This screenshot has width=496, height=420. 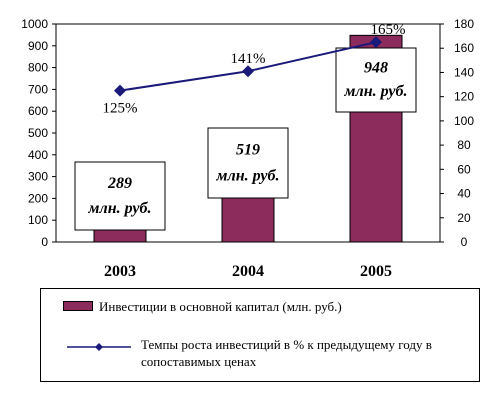 I want to click on y-right-tick-label: 60, so click(x=464, y=169).